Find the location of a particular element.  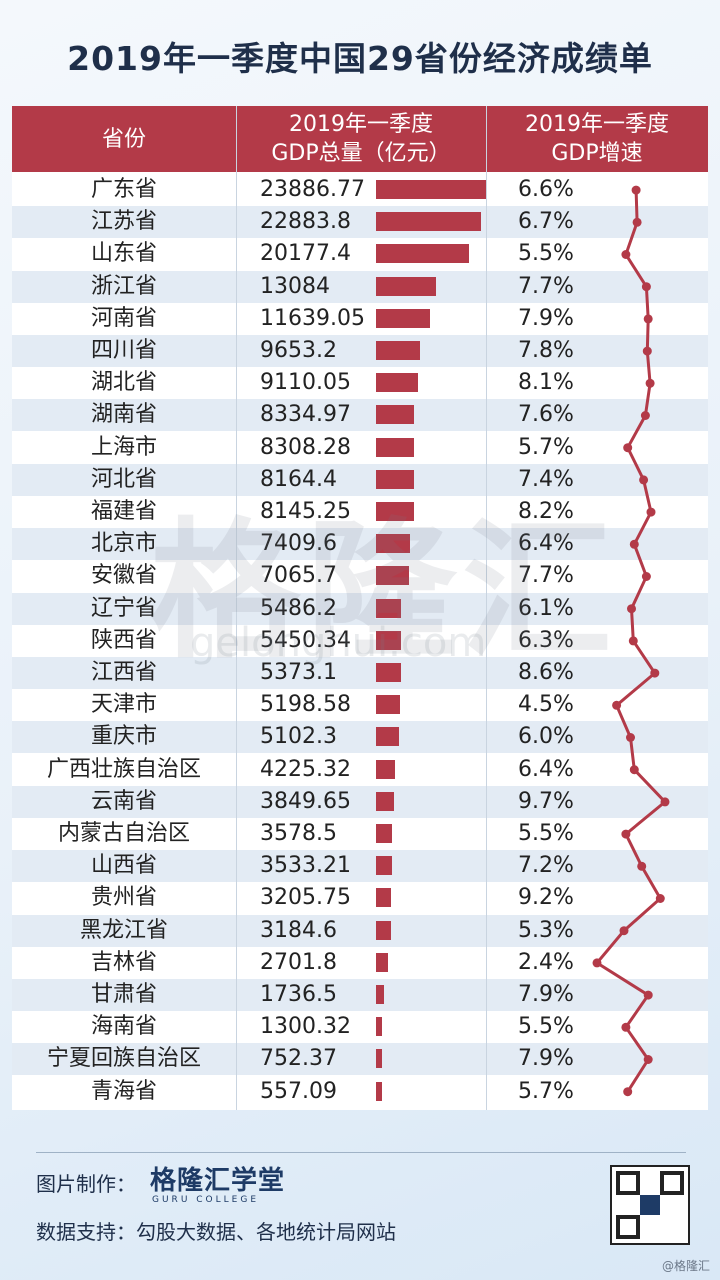

province-cell: 贵州省 is located at coordinates (123, 898).